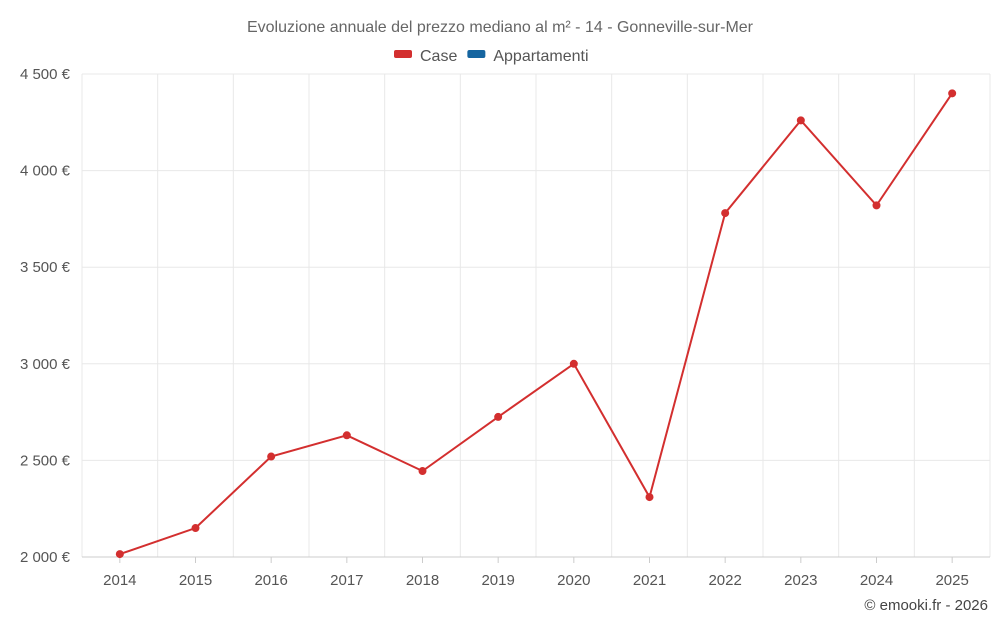 This screenshot has height=625, width=1000. I want to click on x-tick-label: 2016, so click(270, 580).